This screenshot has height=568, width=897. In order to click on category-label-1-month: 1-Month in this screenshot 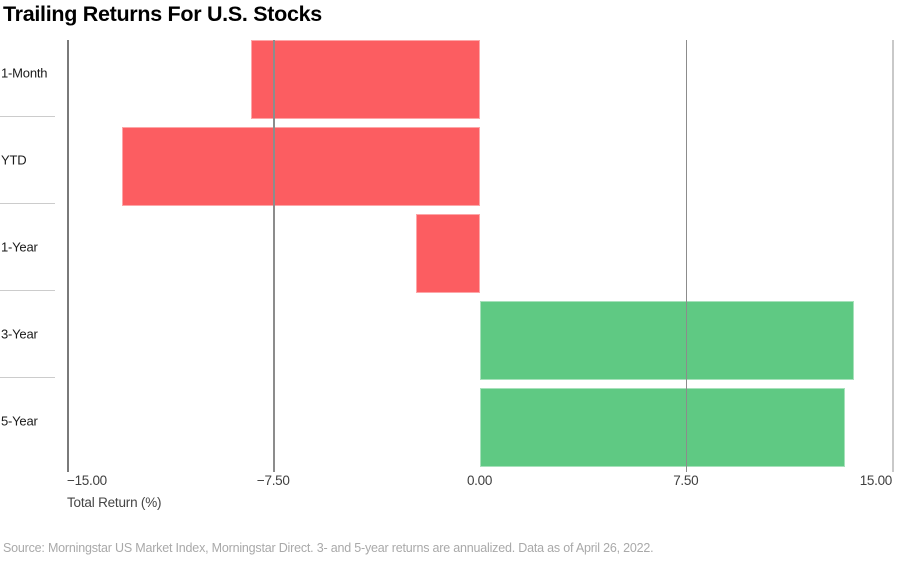, I will do `click(24, 72)`.